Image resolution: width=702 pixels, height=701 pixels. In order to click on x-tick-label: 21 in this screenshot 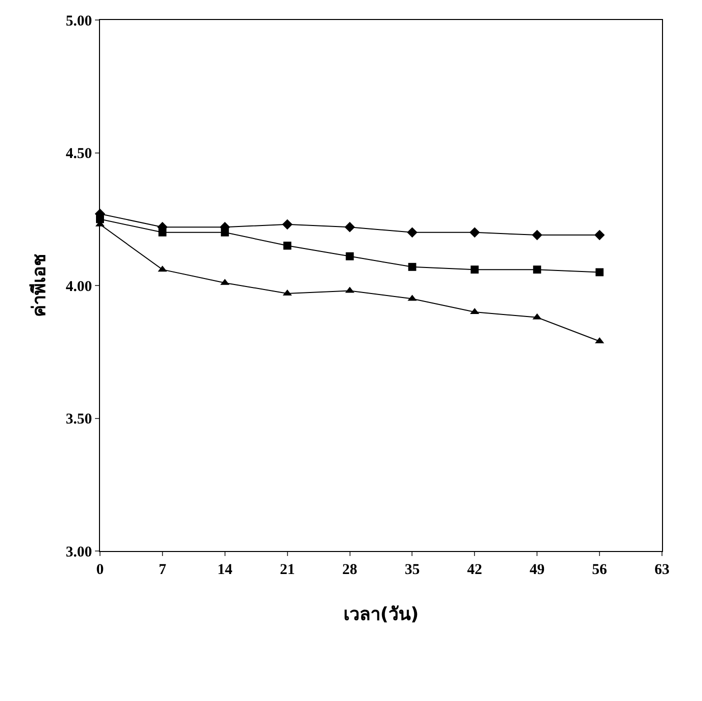, I will do `click(287, 570)`.